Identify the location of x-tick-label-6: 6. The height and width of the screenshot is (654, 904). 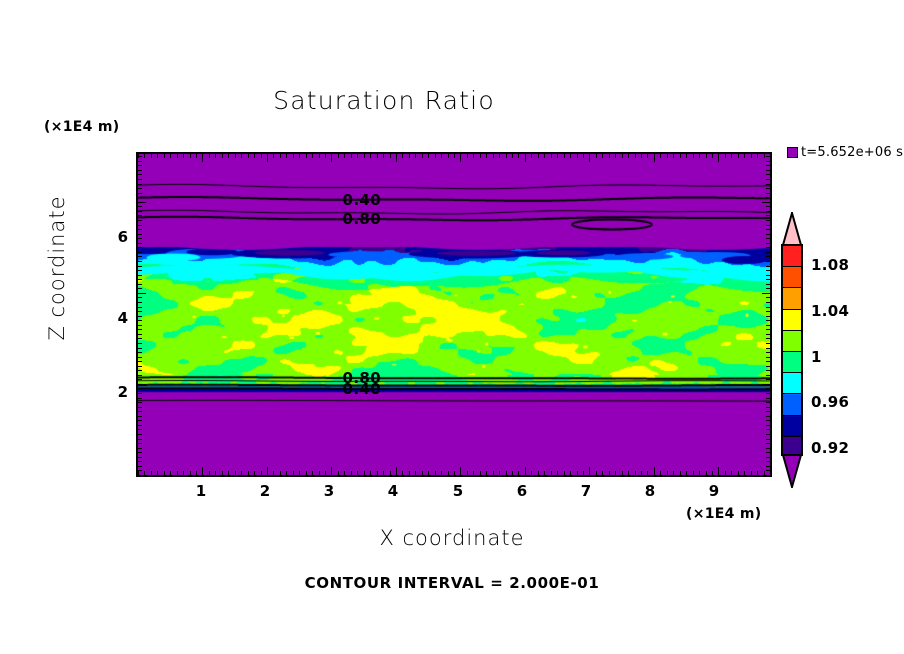
(522, 491).